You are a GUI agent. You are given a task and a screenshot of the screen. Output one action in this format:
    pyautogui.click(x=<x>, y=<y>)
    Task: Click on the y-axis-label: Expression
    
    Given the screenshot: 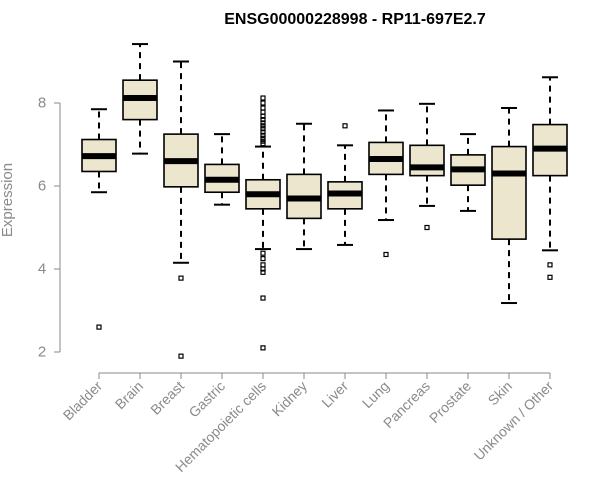 What is the action you would take?
    pyautogui.click(x=8, y=200)
    